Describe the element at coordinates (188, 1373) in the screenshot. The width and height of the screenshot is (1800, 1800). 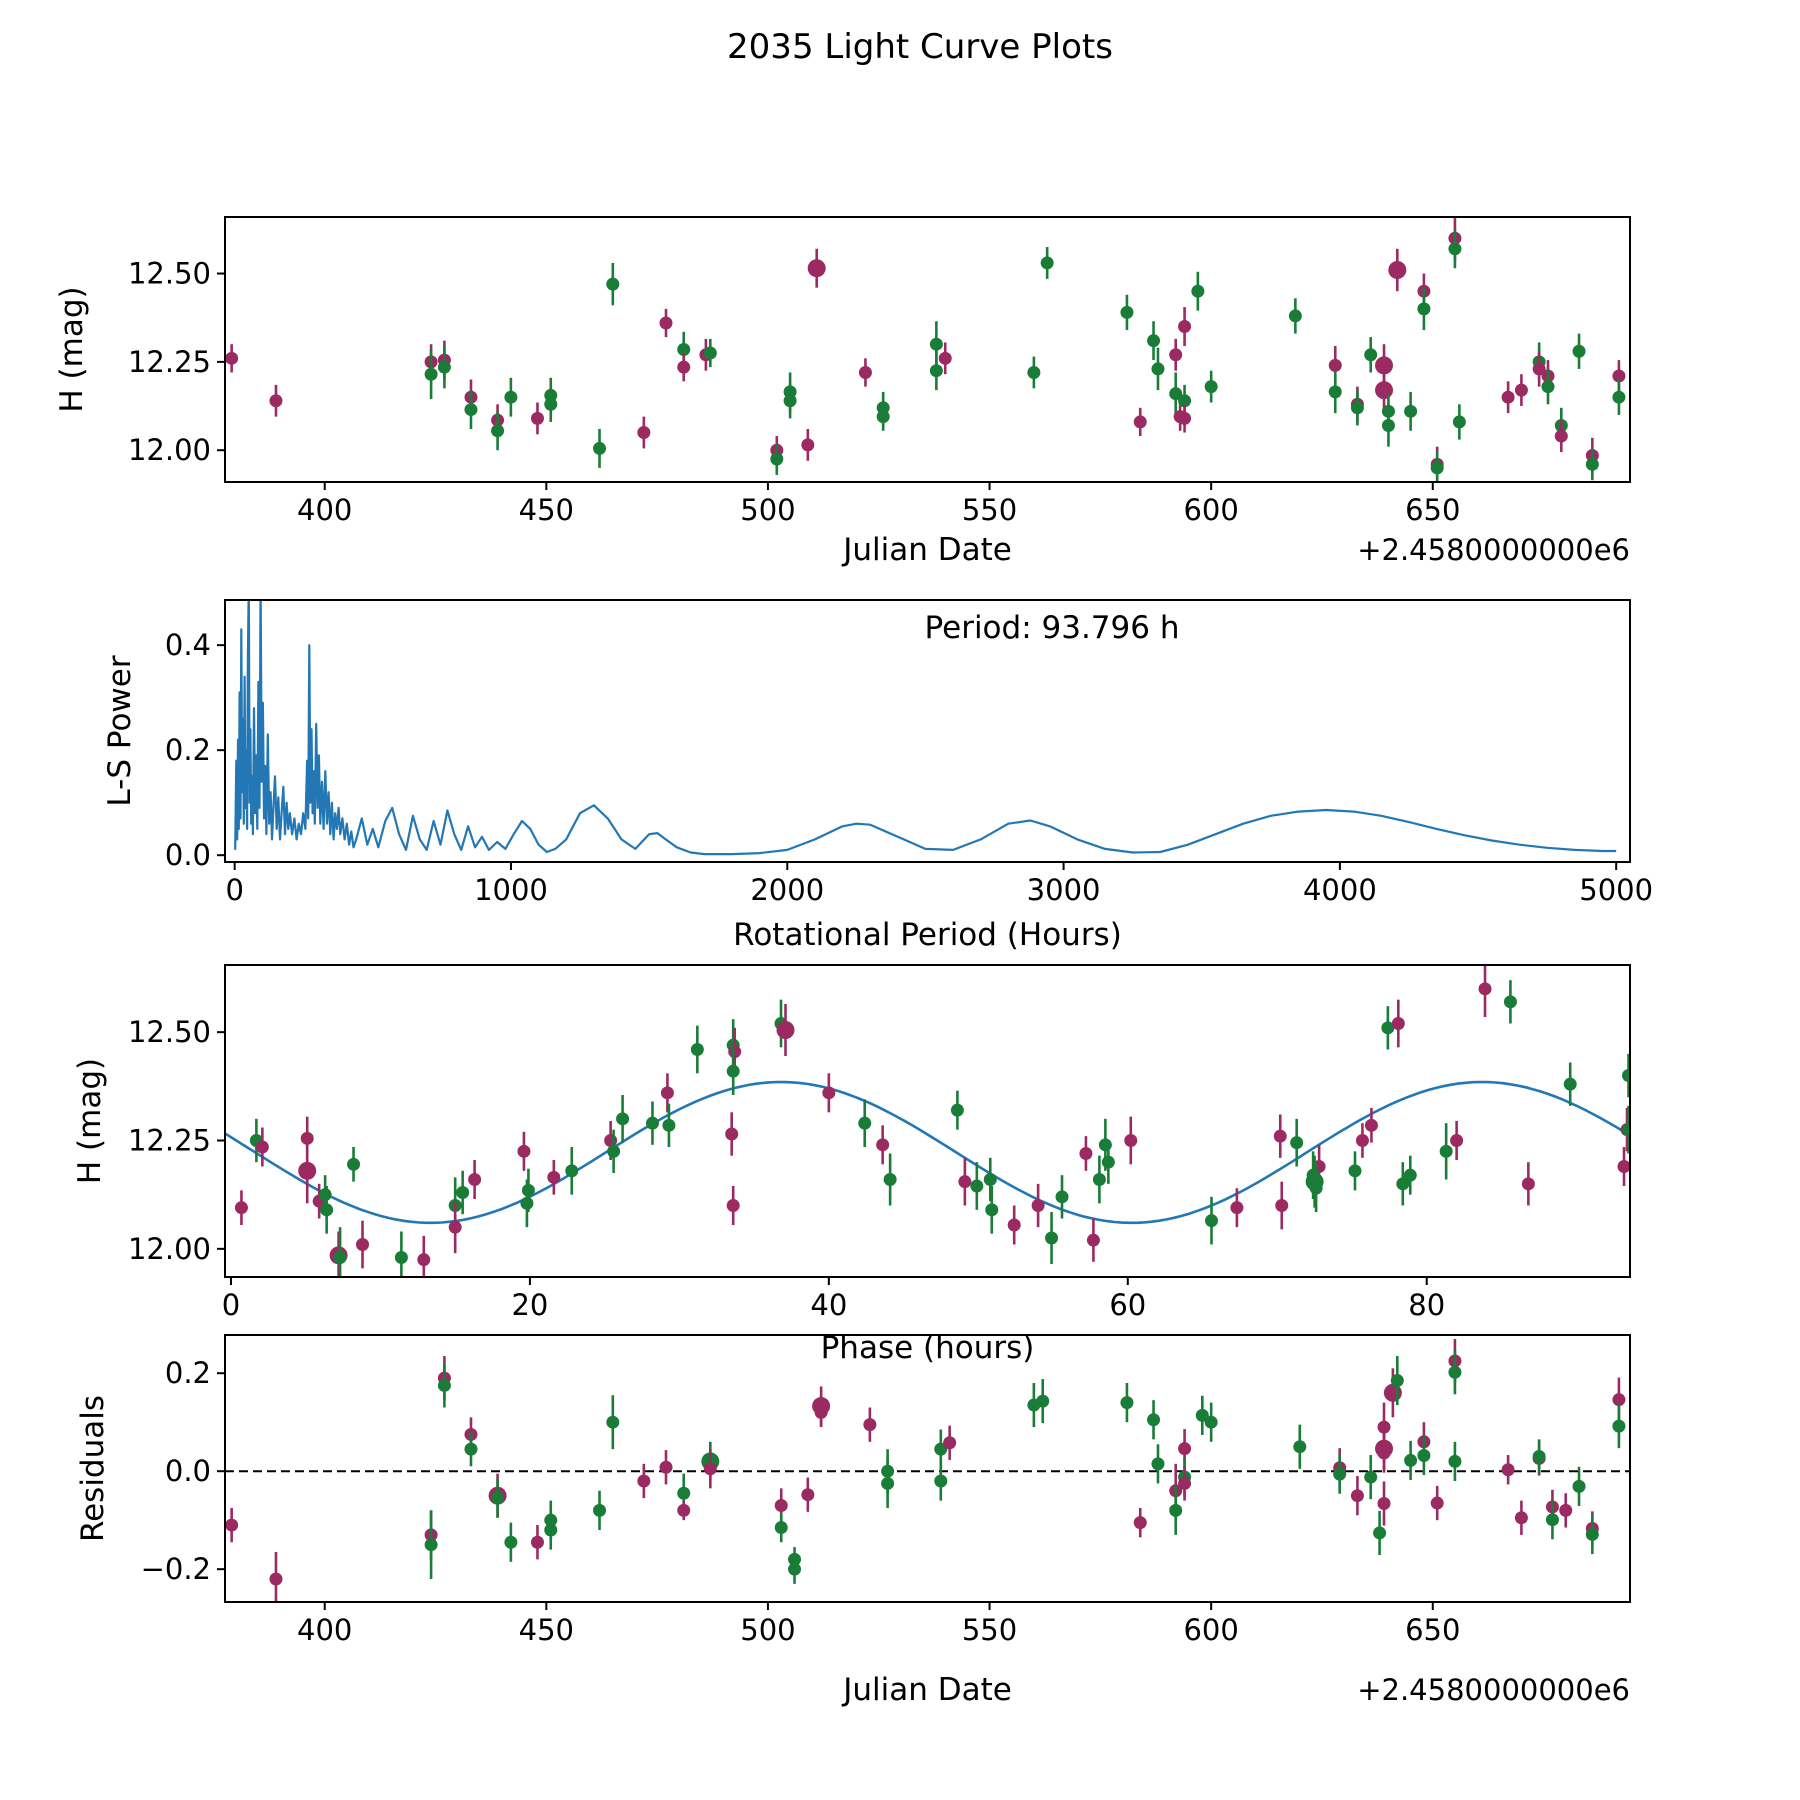
I see `y-tick-label: 0.2` at that location.